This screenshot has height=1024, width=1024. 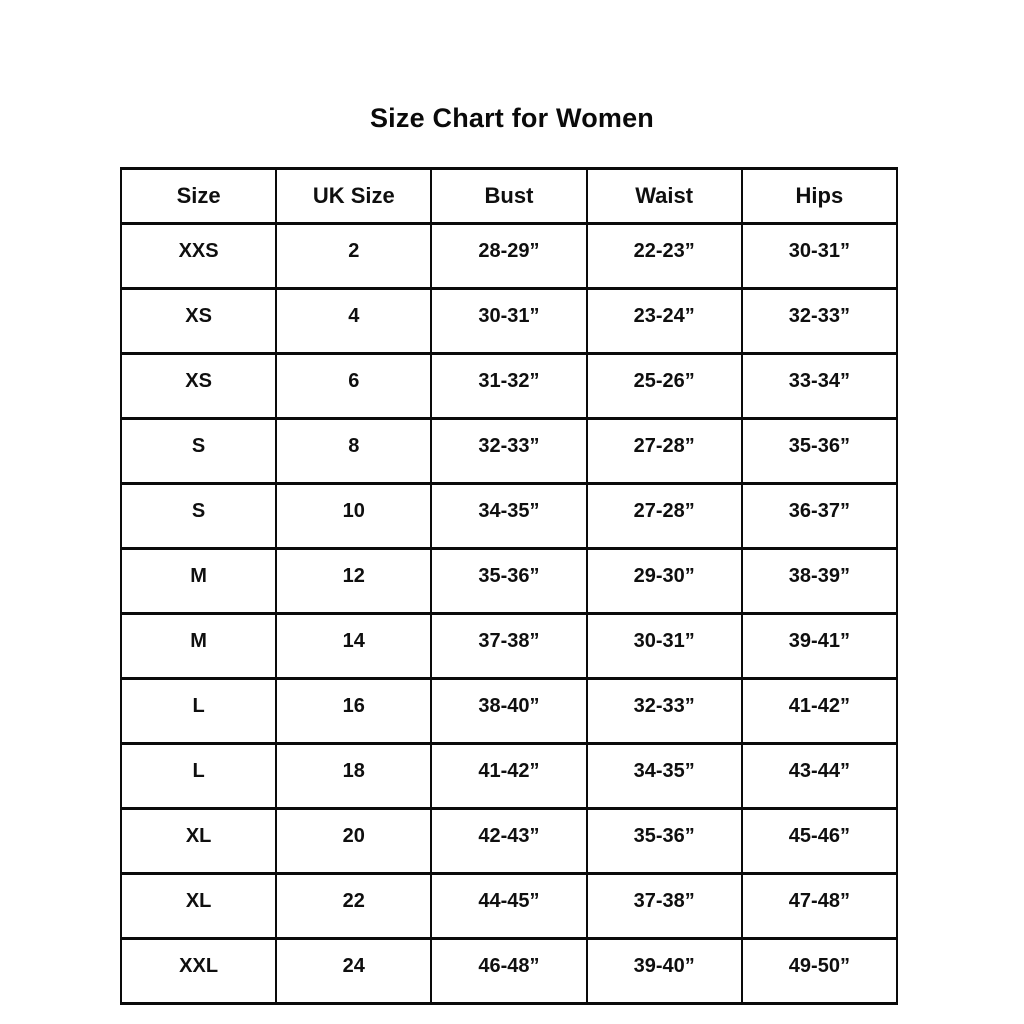 I want to click on table-cell: 38-40”, so click(x=509, y=711).